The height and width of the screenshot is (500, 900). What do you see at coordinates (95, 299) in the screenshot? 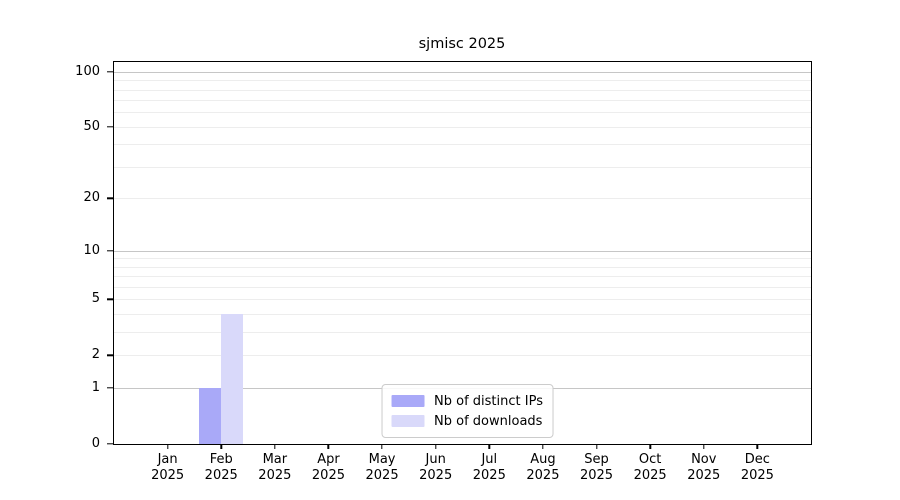
I see `y-tick-label: 5` at bounding box center [95, 299].